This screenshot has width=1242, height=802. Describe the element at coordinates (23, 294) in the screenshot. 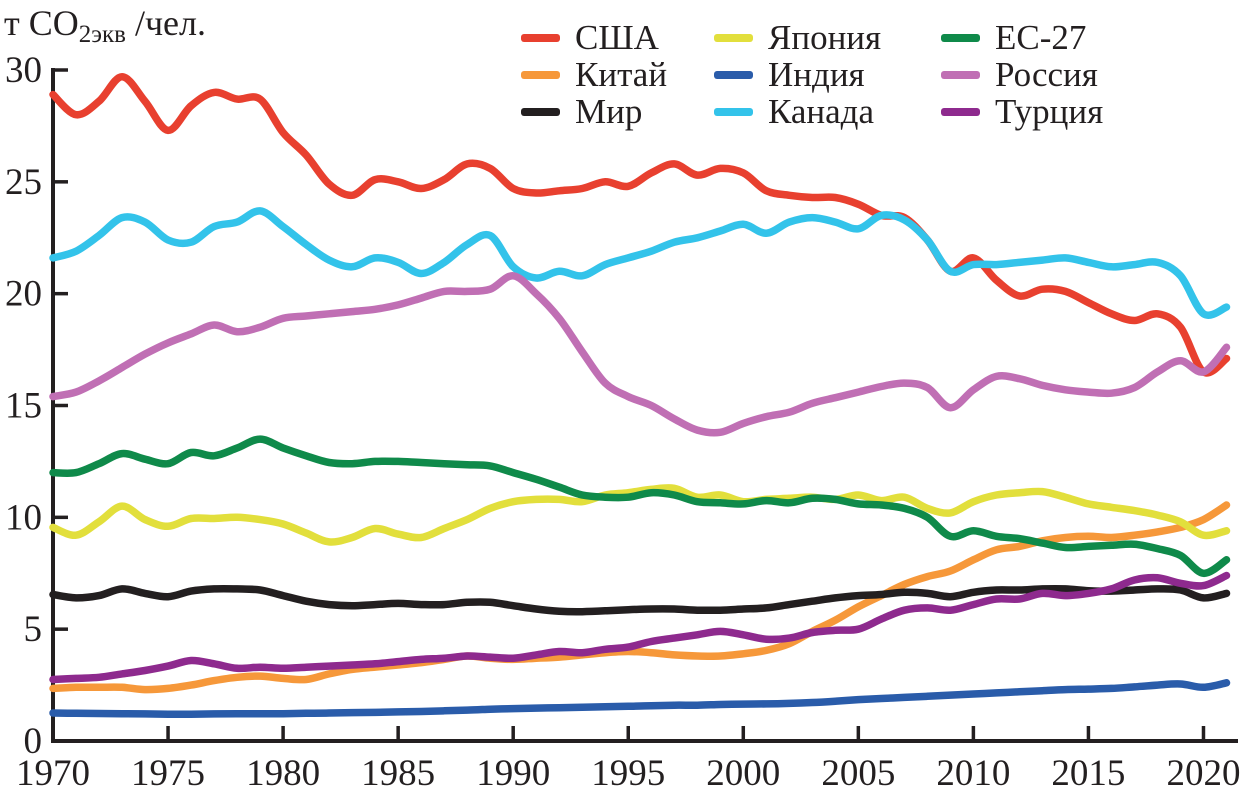

I see `y-tick-label-20: 20` at that location.